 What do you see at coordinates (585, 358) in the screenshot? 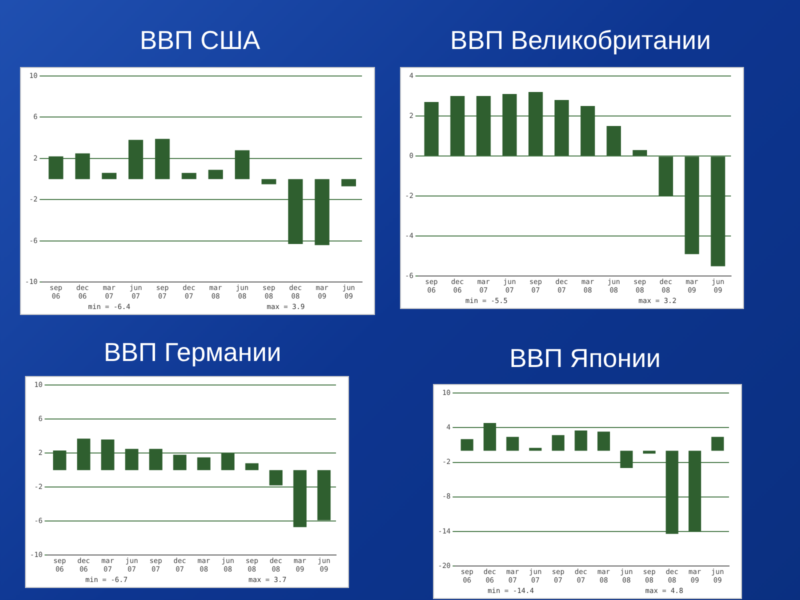
I see `chart-title: ВВП Японии` at bounding box center [585, 358].